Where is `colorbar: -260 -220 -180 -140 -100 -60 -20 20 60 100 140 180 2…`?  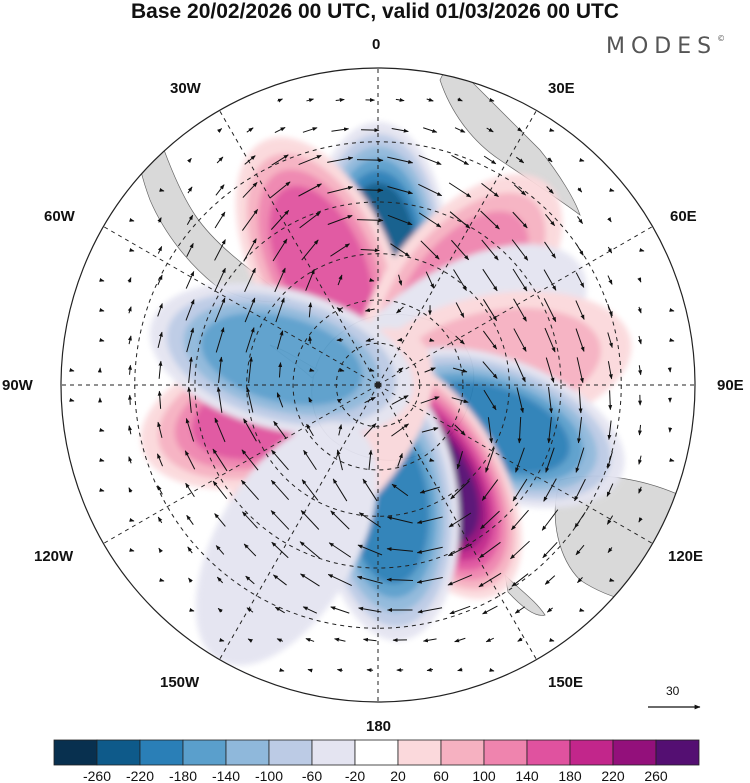
colorbar: -260 -220 -180 -140 -100 -60 -20 20 60 100 140 180 2… is located at coordinates (376, 761).